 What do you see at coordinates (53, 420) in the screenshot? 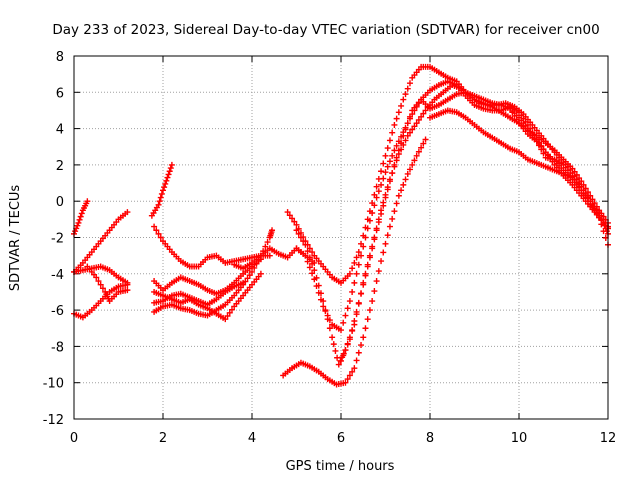
I see `y-tick-label: -12` at bounding box center [53, 420].